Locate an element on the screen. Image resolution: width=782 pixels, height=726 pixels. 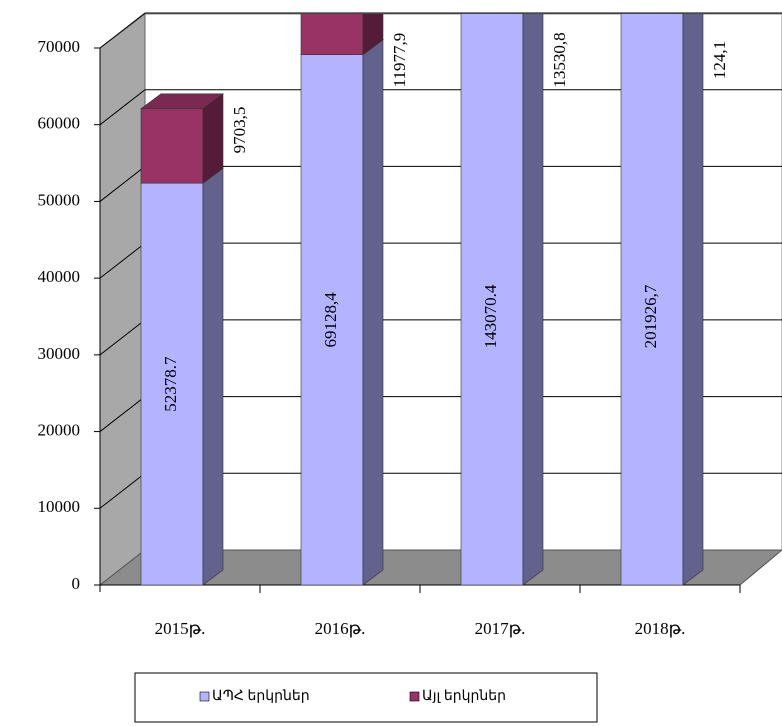
value-label: 69128,4 is located at coordinates (330, 320).